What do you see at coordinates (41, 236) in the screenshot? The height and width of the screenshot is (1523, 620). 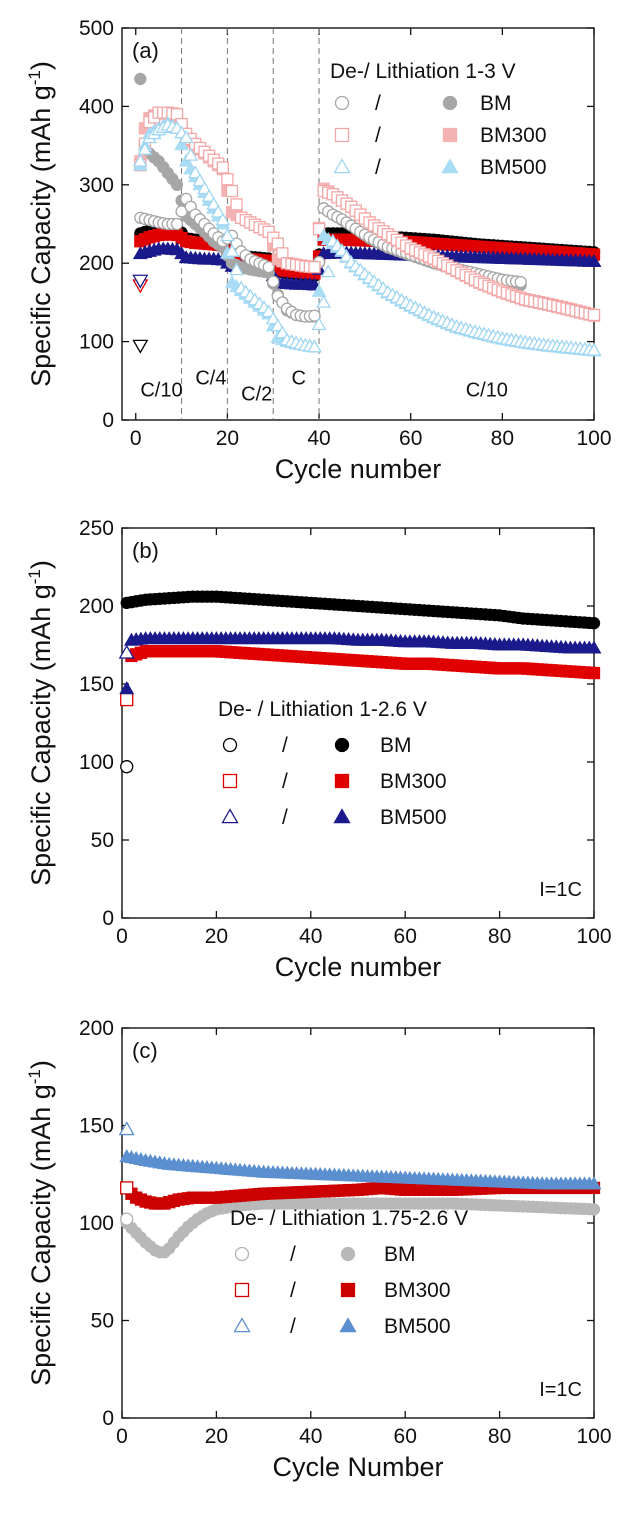 I see `y-axis-label-main: Specific Capacity (mAh g` at bounding box center [41, 236].